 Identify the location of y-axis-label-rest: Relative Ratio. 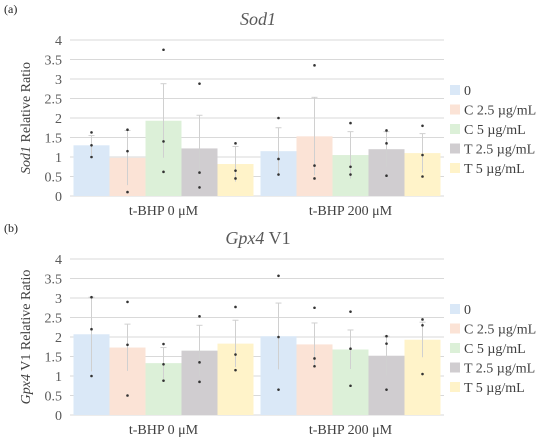
(26, 104).